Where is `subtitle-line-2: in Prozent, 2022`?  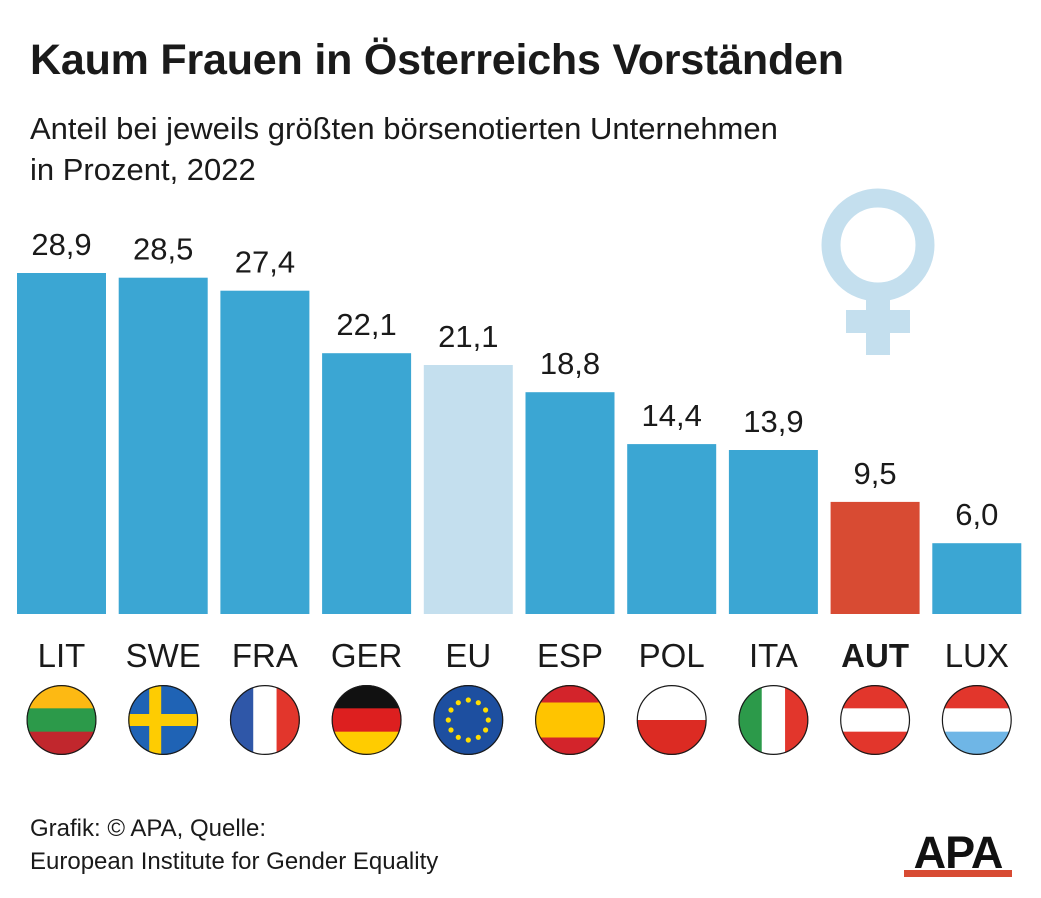
subtitle-line-2: in Prozent, 2022 is located at coordinates (143, 169).